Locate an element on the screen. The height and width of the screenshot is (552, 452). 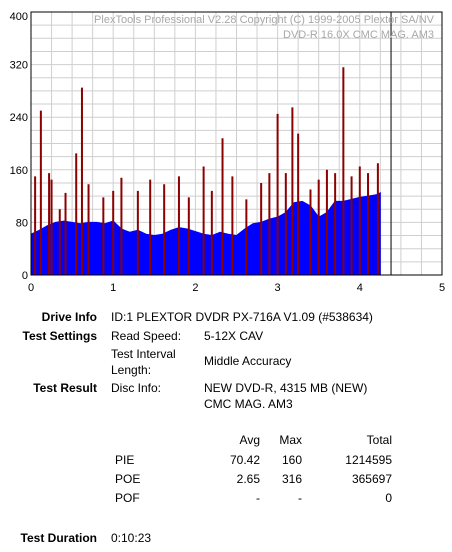
x-tick-label: 2 is located at coordinates (195, 288).